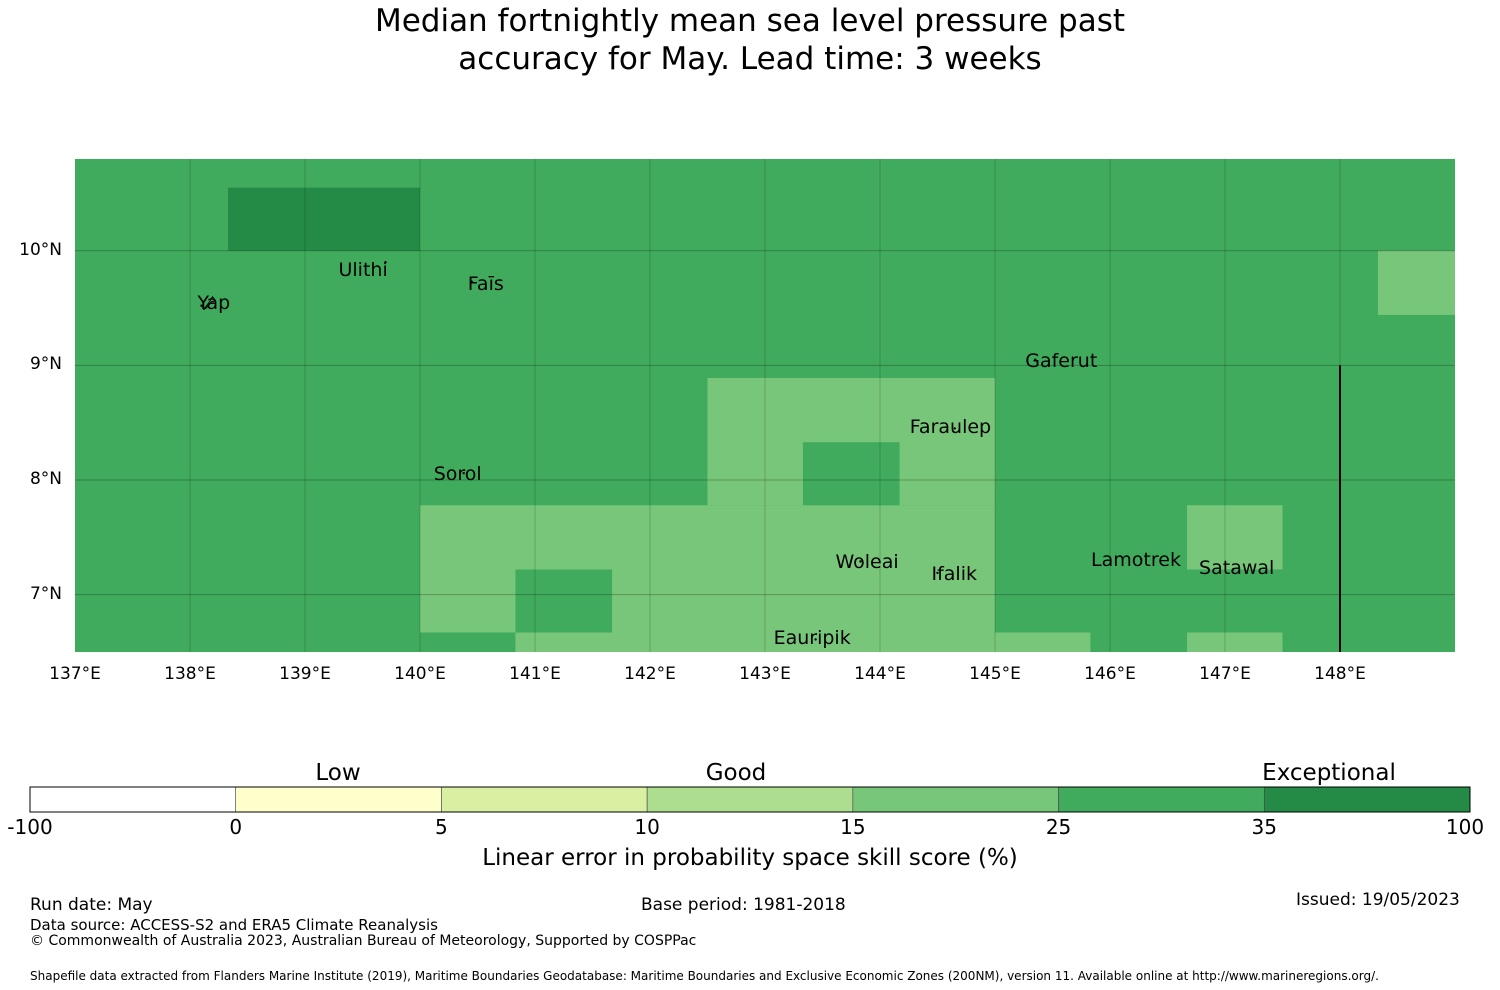  What do you see at coordinates (45, 593) in the screenshot?
I see `lat-tick-3: 7°N` at bounding box center [45, 593].